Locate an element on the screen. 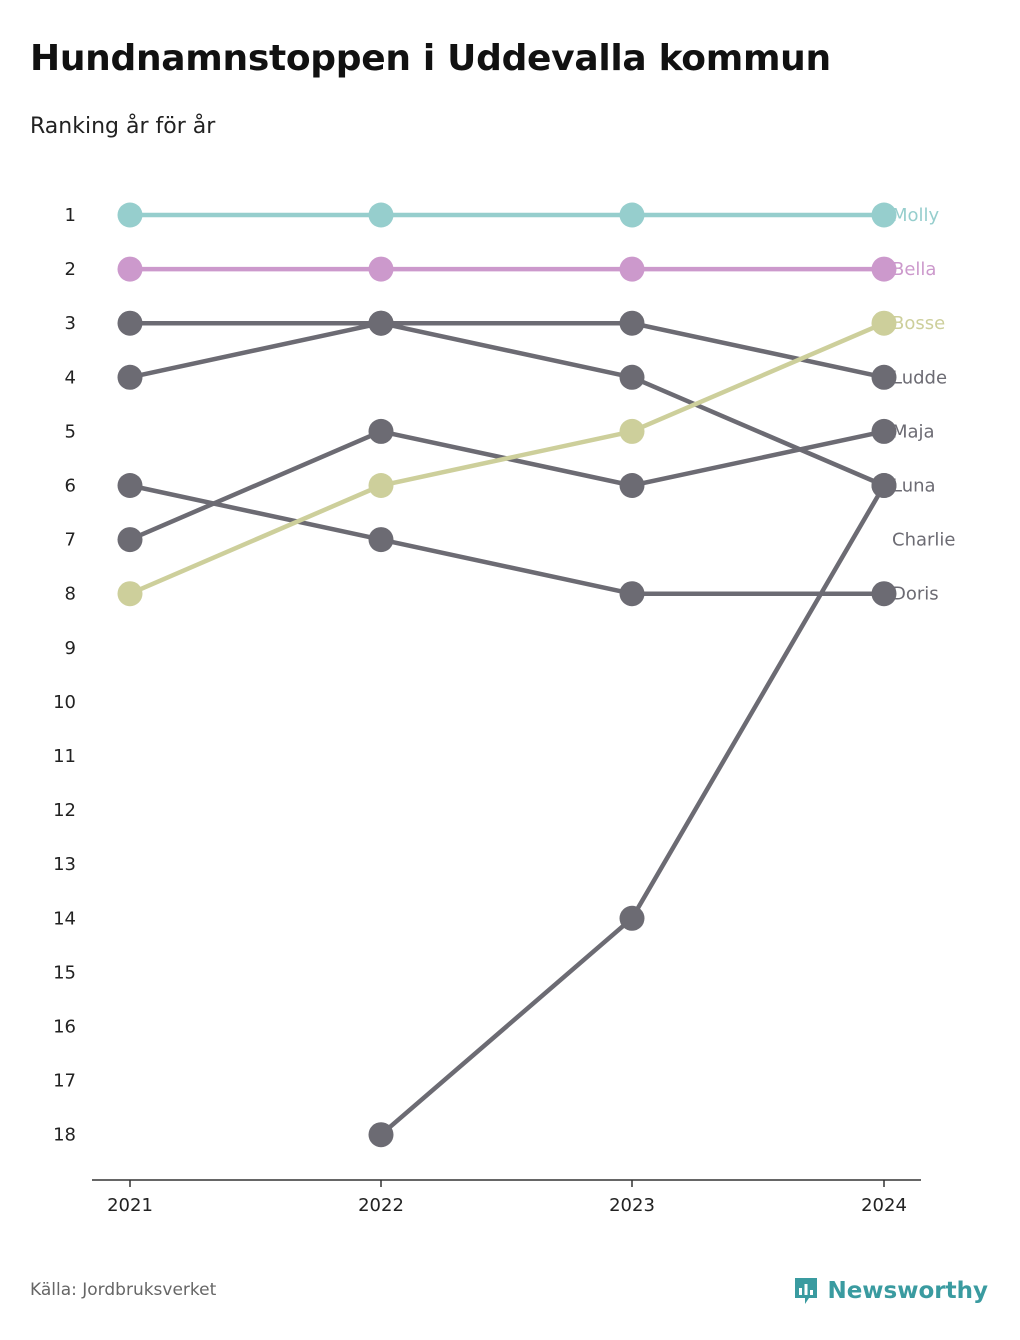  y-tick-label: 2 is located at coordinates (70, 269).